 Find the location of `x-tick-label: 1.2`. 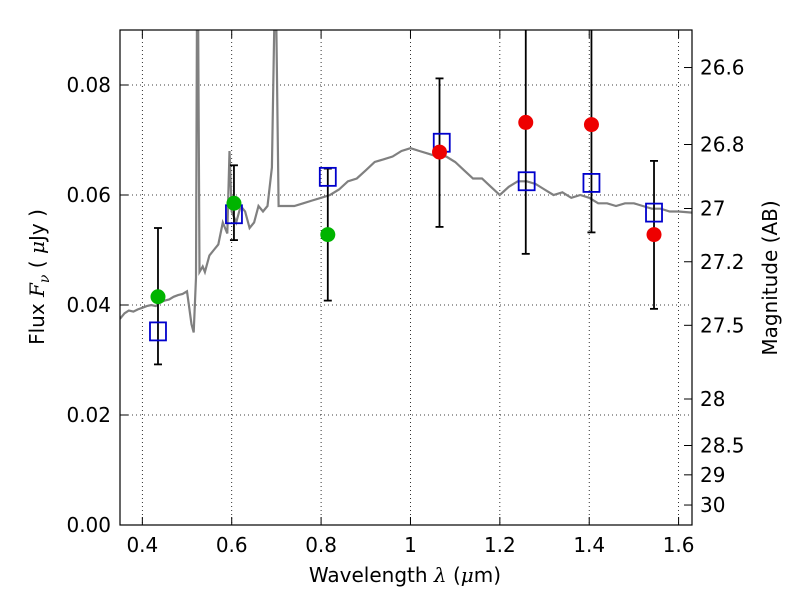

x-tick-label: 1.2 is located at coordinates (500, 545).